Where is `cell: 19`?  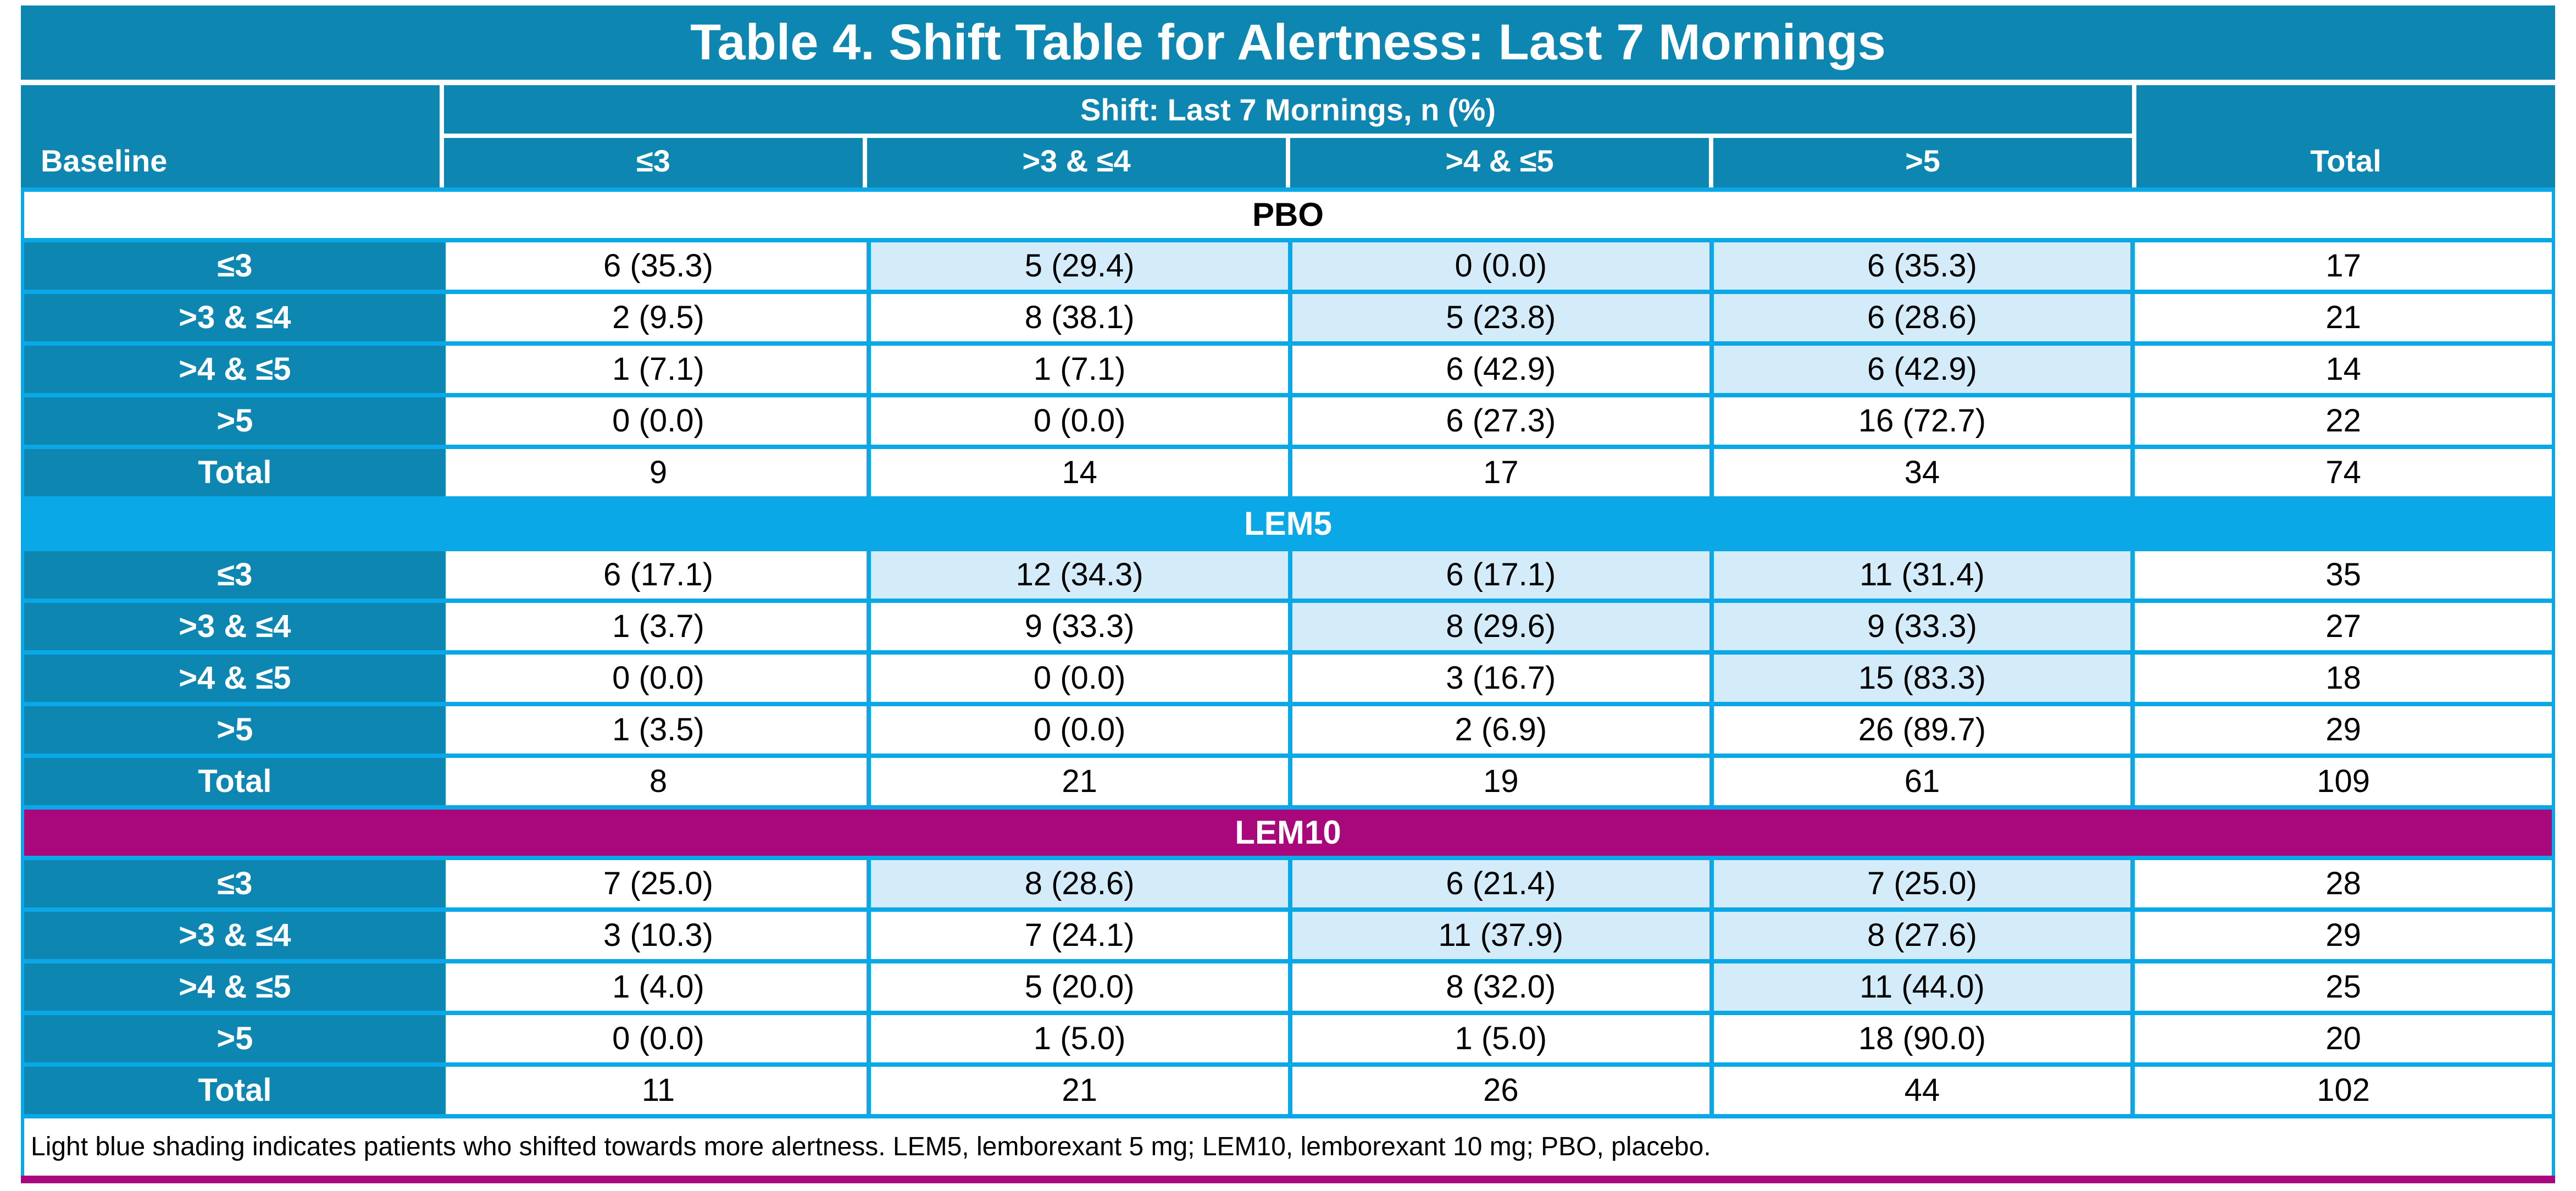
cell: 19 is located at coordinates (1498, 781).